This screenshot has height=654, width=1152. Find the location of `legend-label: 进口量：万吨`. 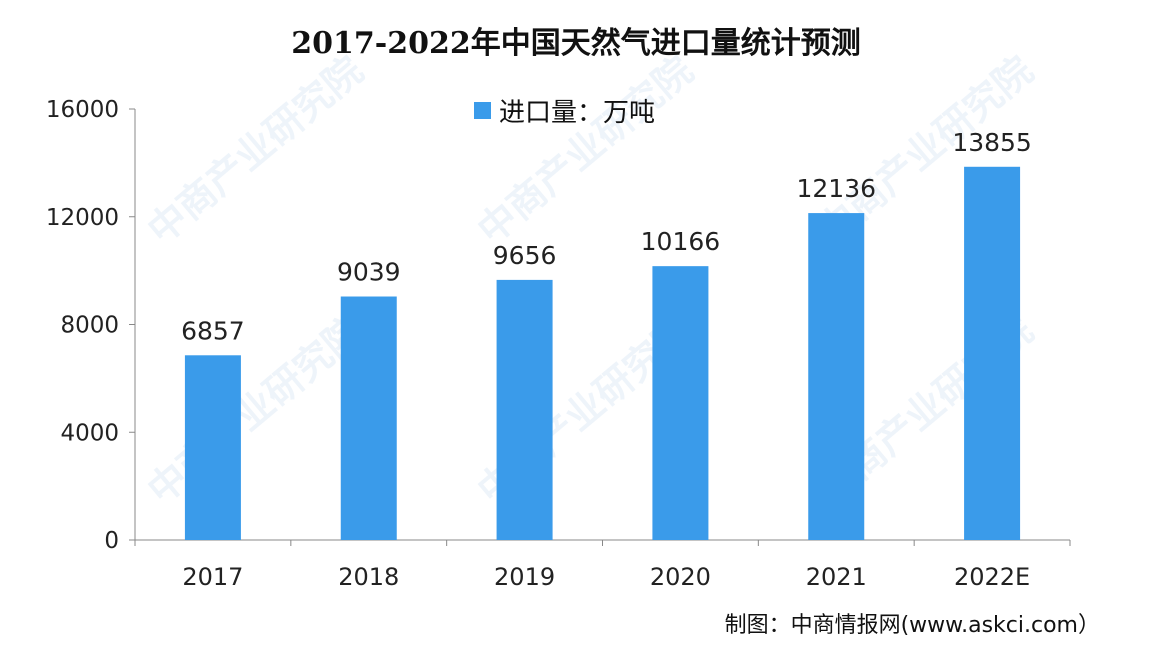

legend-label: 进口量：万吨 is located at coordinates (577, 113).